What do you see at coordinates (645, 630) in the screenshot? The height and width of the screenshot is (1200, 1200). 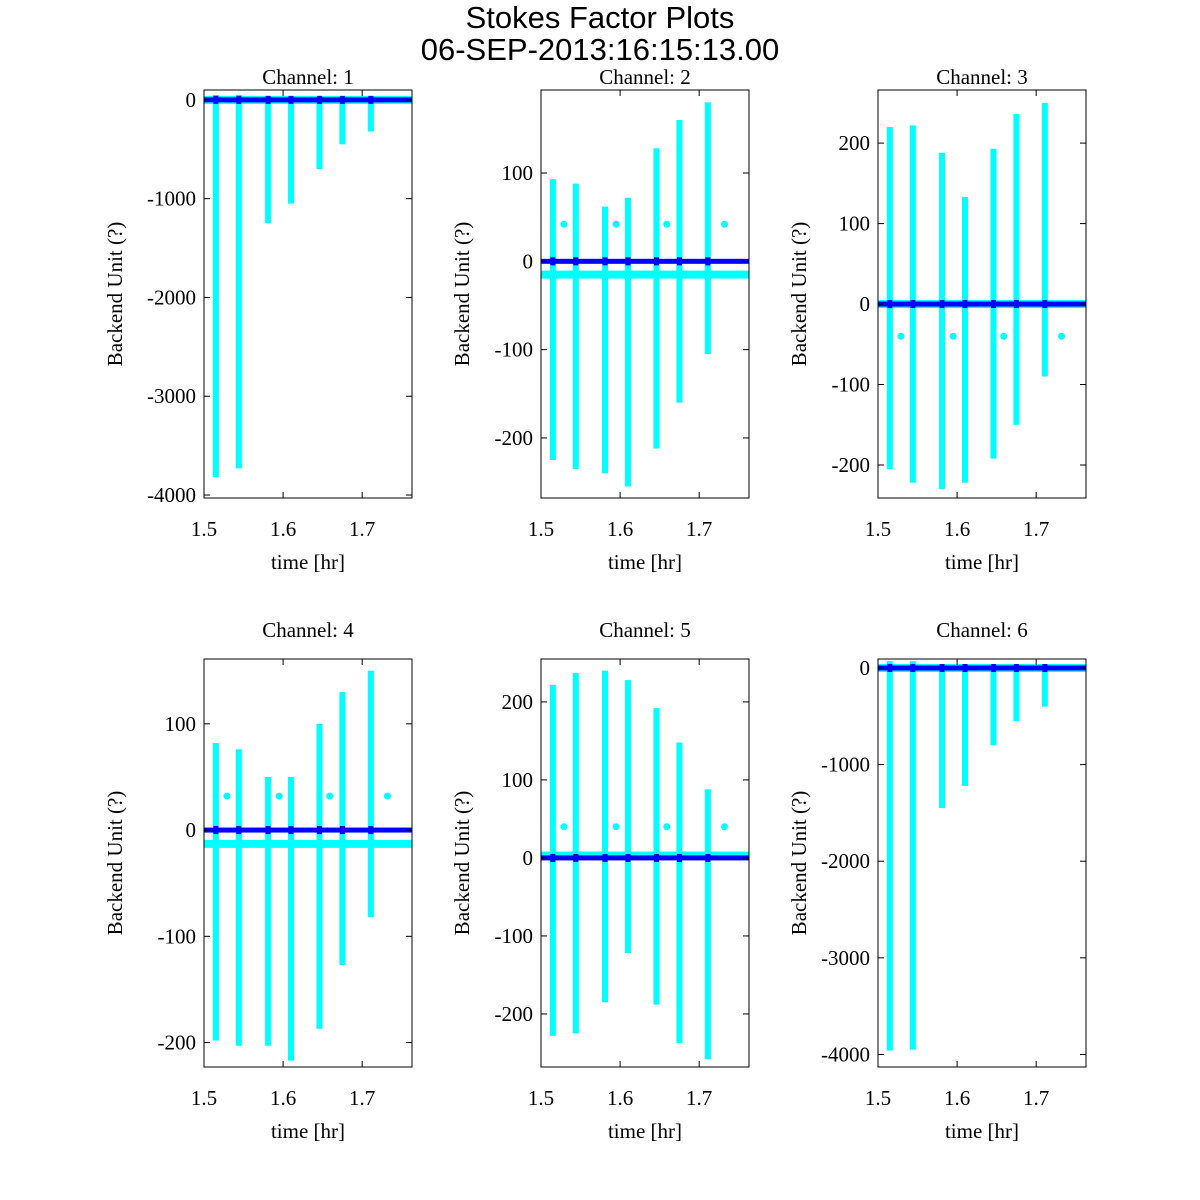 I see `subplot-title: Channel: 5` at bounding box center [645, 630].